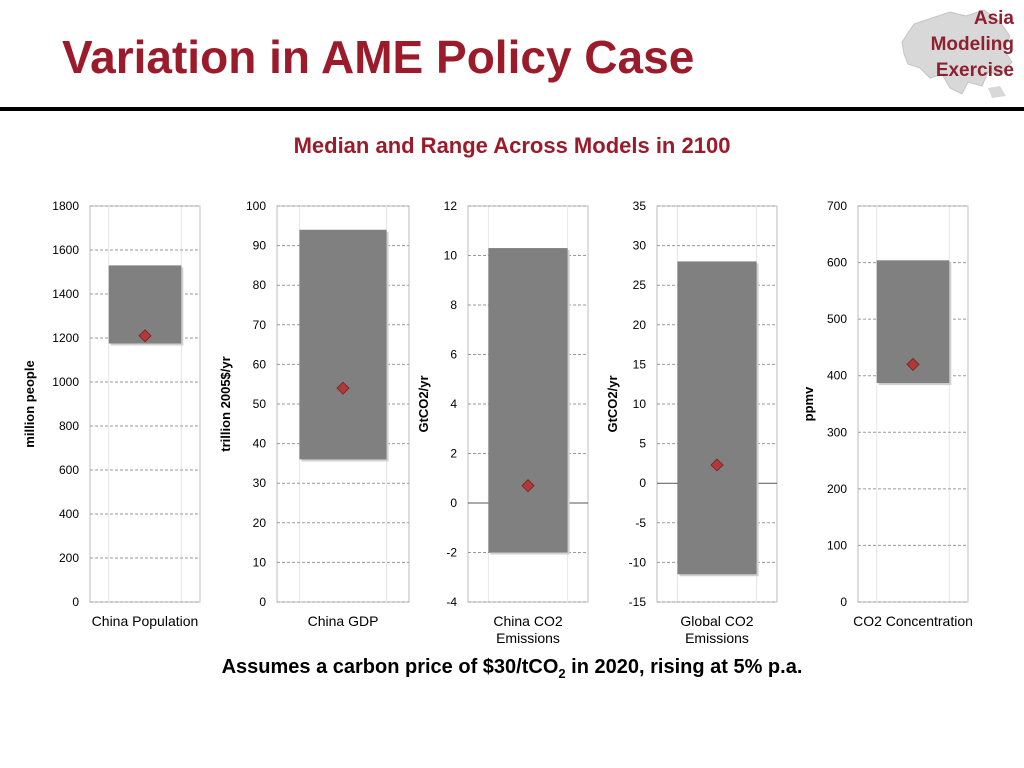 The image size is (1024, 768). I want to click on y-tick-label: 35, so click(640, 206).